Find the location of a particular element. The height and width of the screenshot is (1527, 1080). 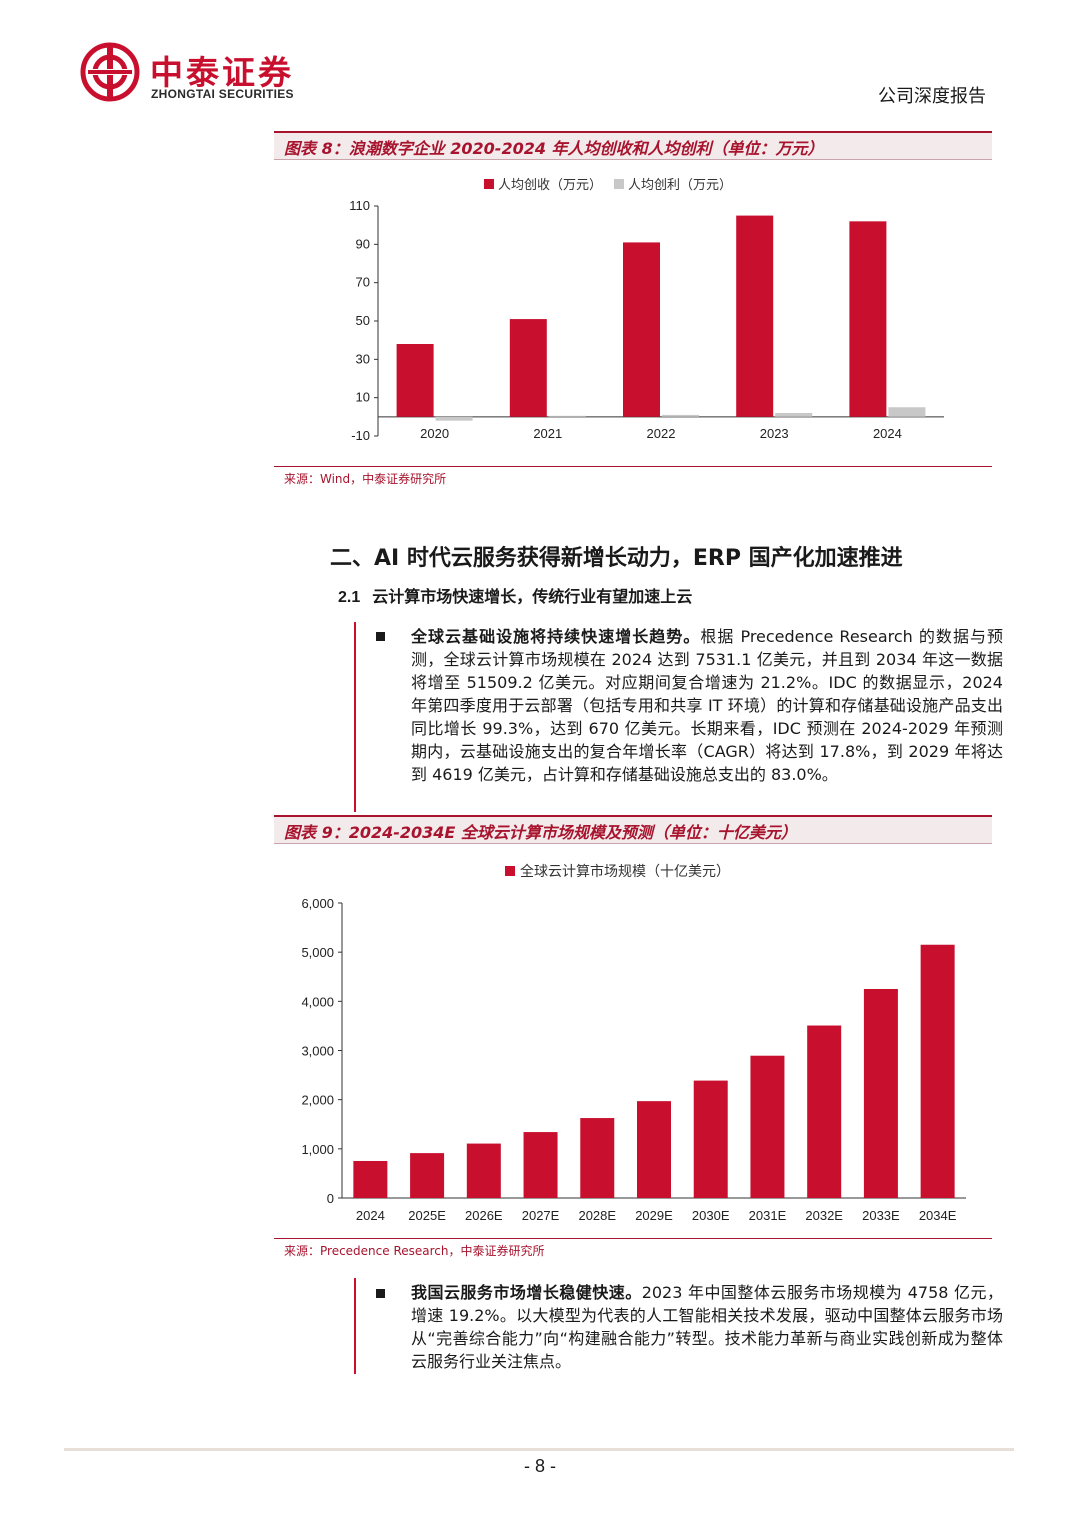

x-tick-label: 2020 is located at coordinates (434, 433).